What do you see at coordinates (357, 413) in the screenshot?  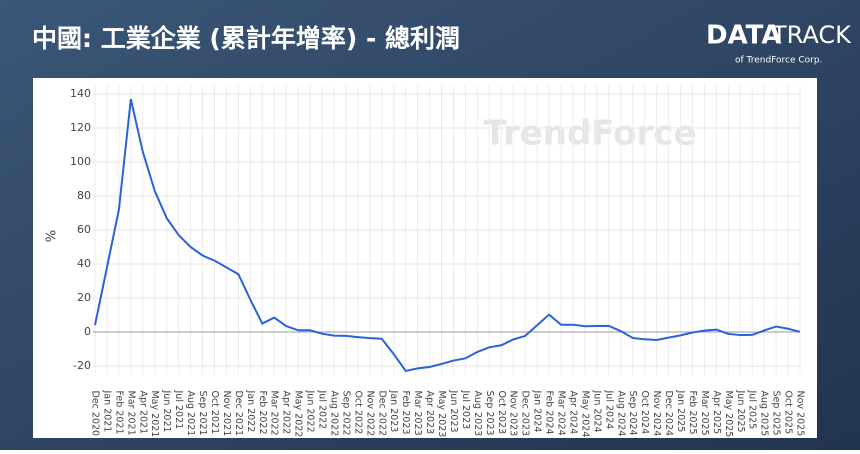 I see `x-tick-label: Oct 2022` at bounding box center [357, 413].